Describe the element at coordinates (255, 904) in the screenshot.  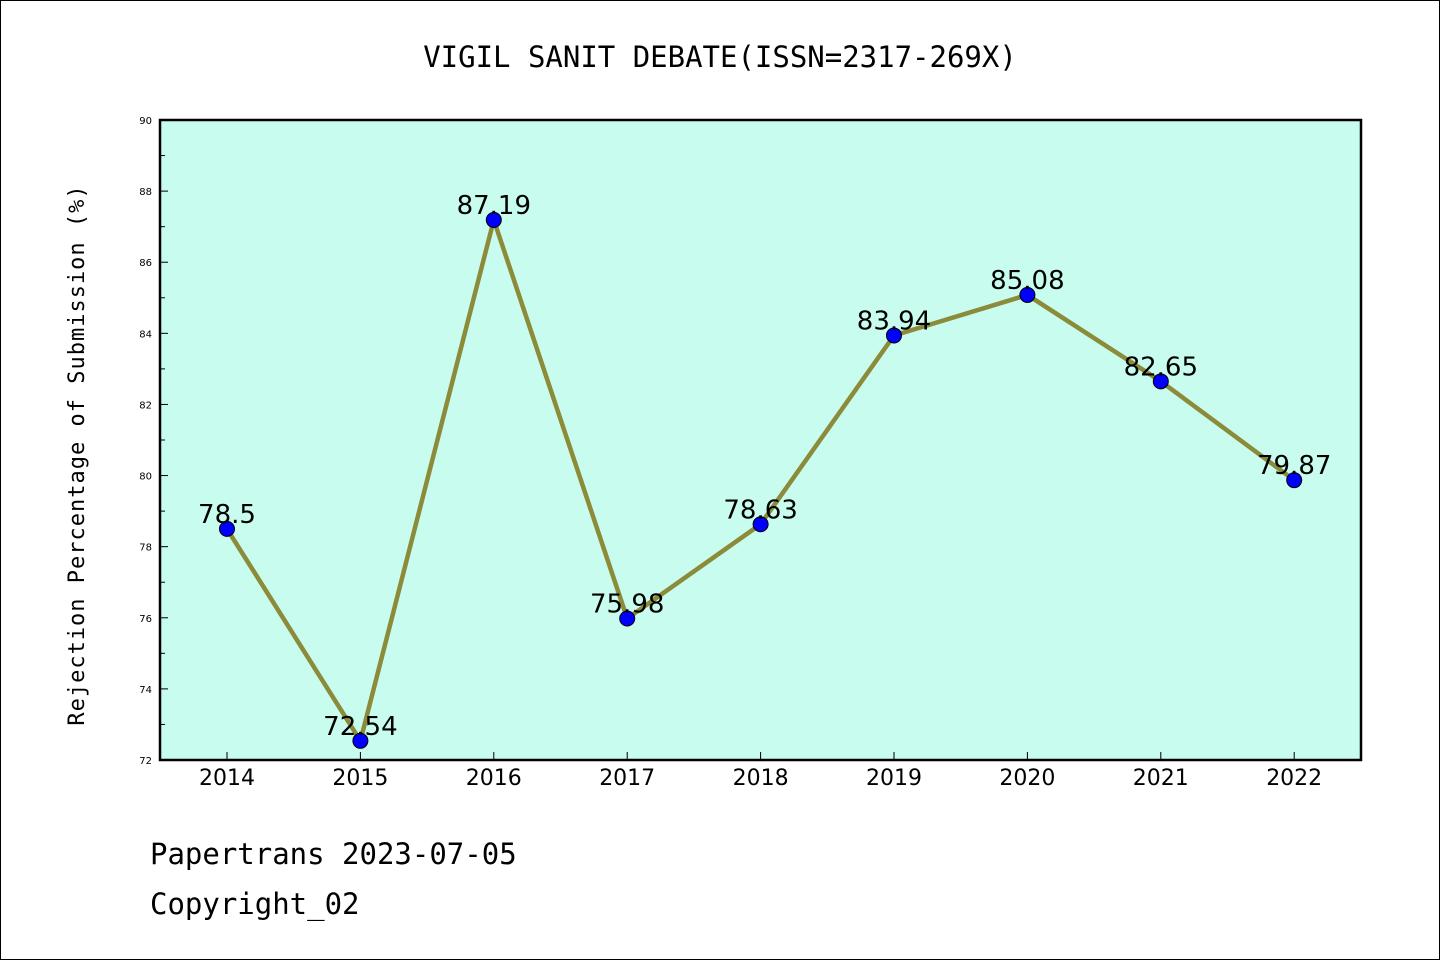
I see `footer-copyright: Copyright_02` at that location.